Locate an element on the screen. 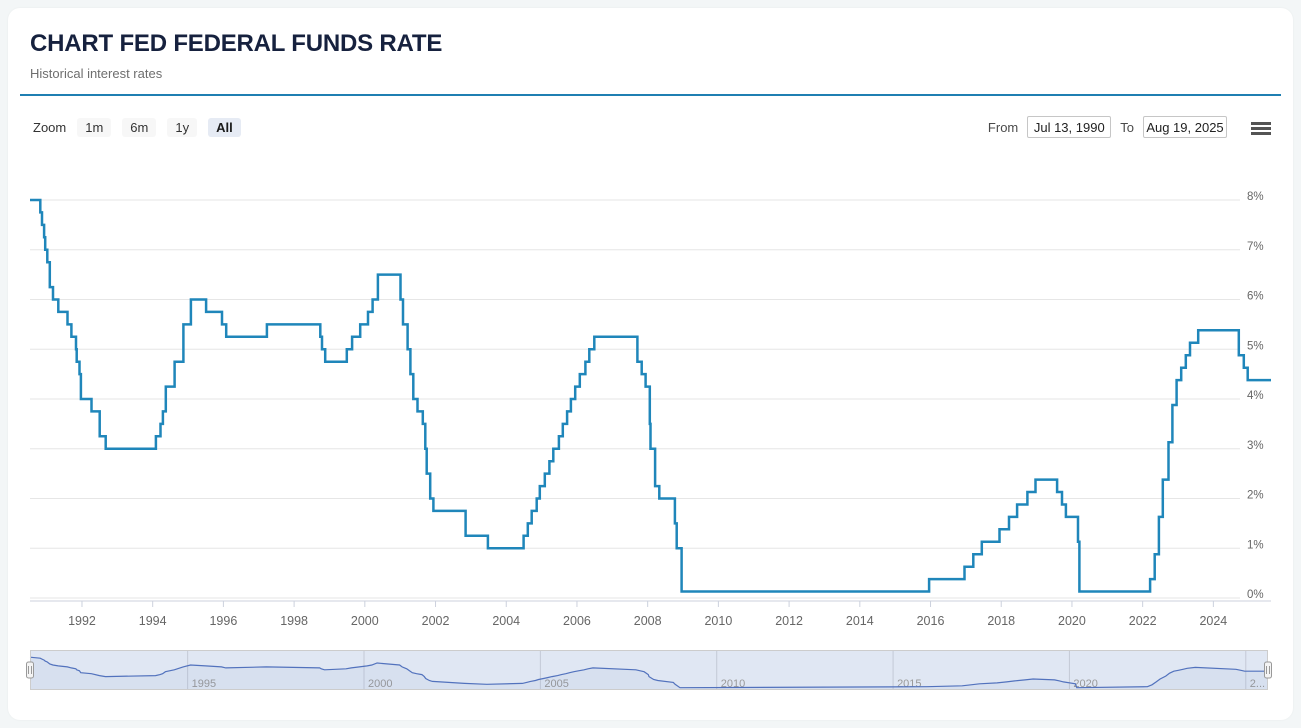 The image size is (1301, 728). navigator-axis-label: 1995 is located at coordinates (204, 684).